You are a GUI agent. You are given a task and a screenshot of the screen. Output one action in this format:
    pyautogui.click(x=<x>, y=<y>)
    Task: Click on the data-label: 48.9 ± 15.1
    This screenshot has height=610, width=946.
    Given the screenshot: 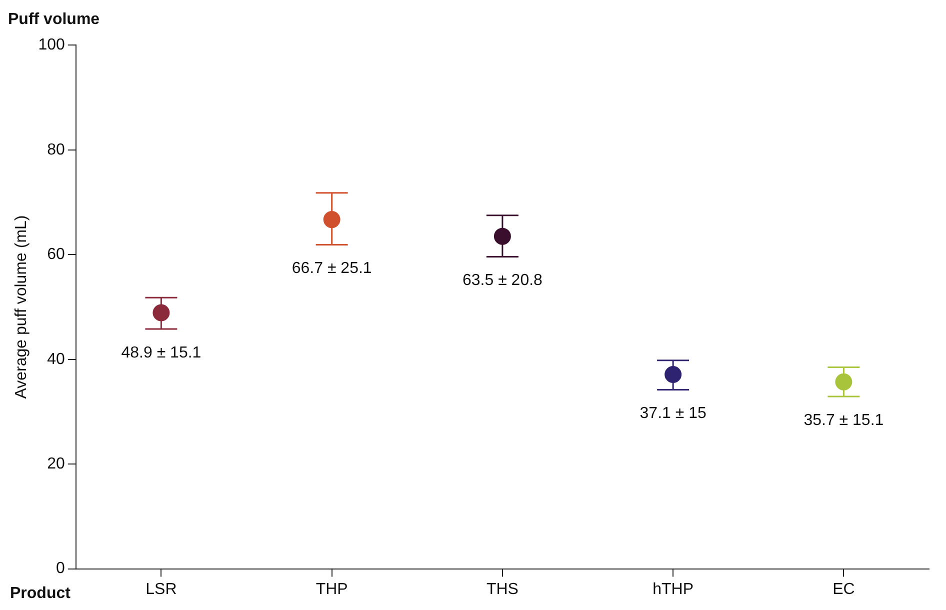 What is the action you would take?
    pyautogui.click(x=161, y=353)
    